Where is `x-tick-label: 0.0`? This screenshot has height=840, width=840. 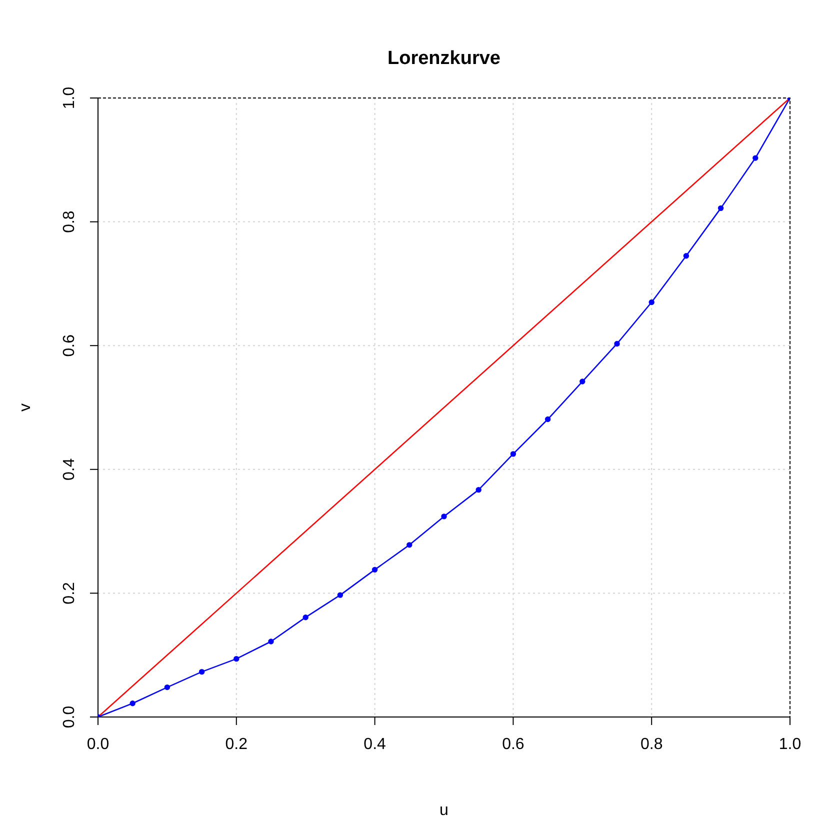
x-tick-label: 0.0 is located at coordinates (98, 744).